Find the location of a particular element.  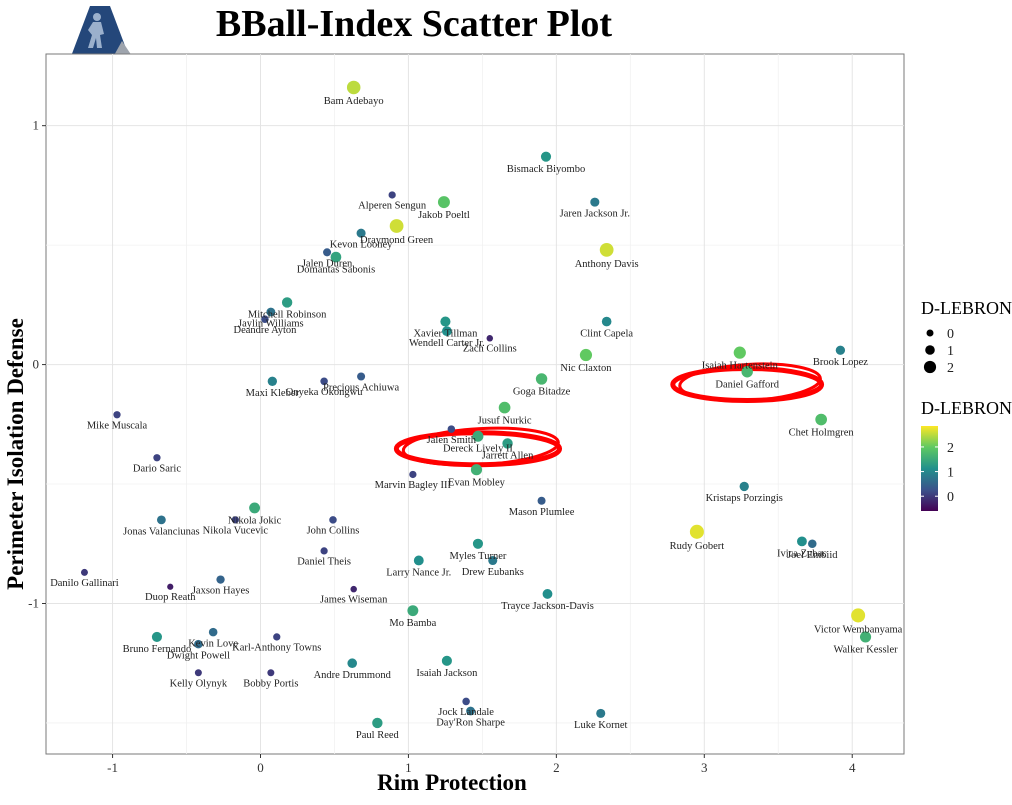

color-legend-label: 1 is located at coordinates (950, 473).